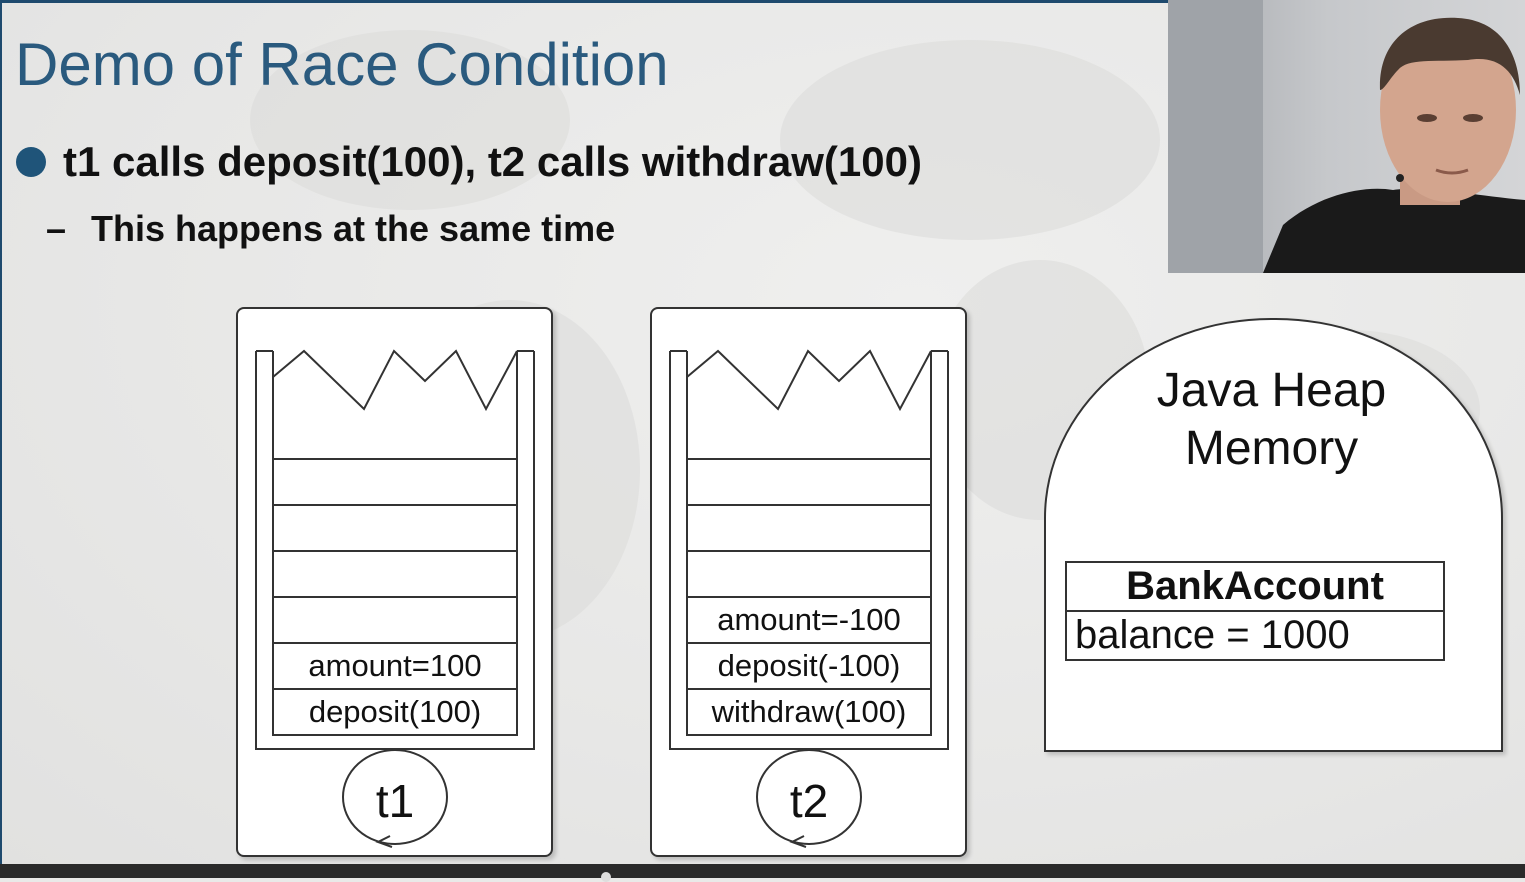  I want to click on thread-t1-label: t1, so click(395, 801).